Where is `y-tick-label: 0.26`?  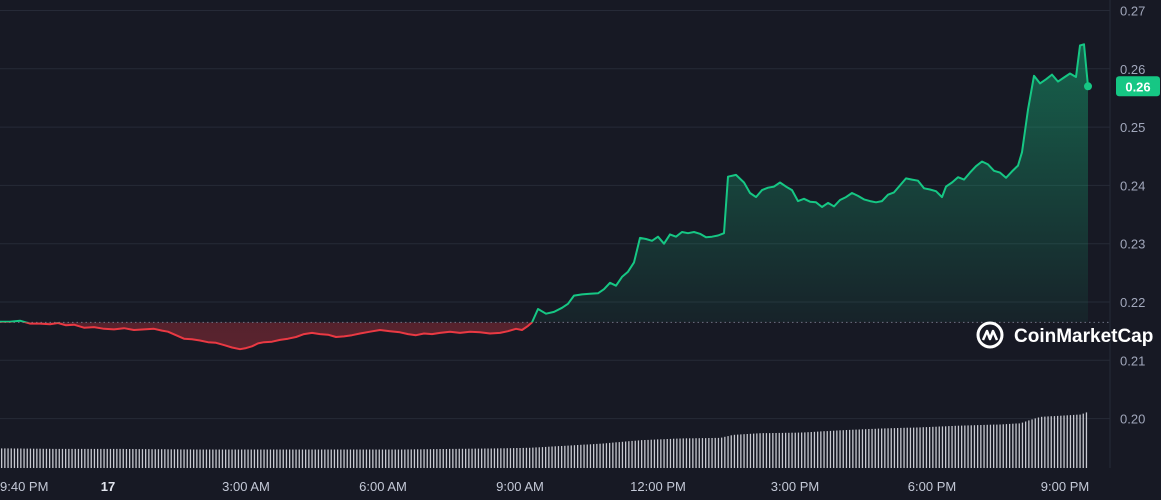 y-tick-label: 0.26 is located at coordinates (1132, 69).